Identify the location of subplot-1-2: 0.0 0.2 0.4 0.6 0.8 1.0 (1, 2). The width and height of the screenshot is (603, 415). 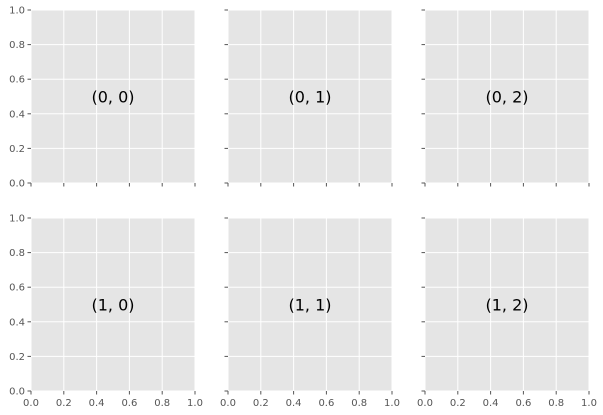
(507, 313).